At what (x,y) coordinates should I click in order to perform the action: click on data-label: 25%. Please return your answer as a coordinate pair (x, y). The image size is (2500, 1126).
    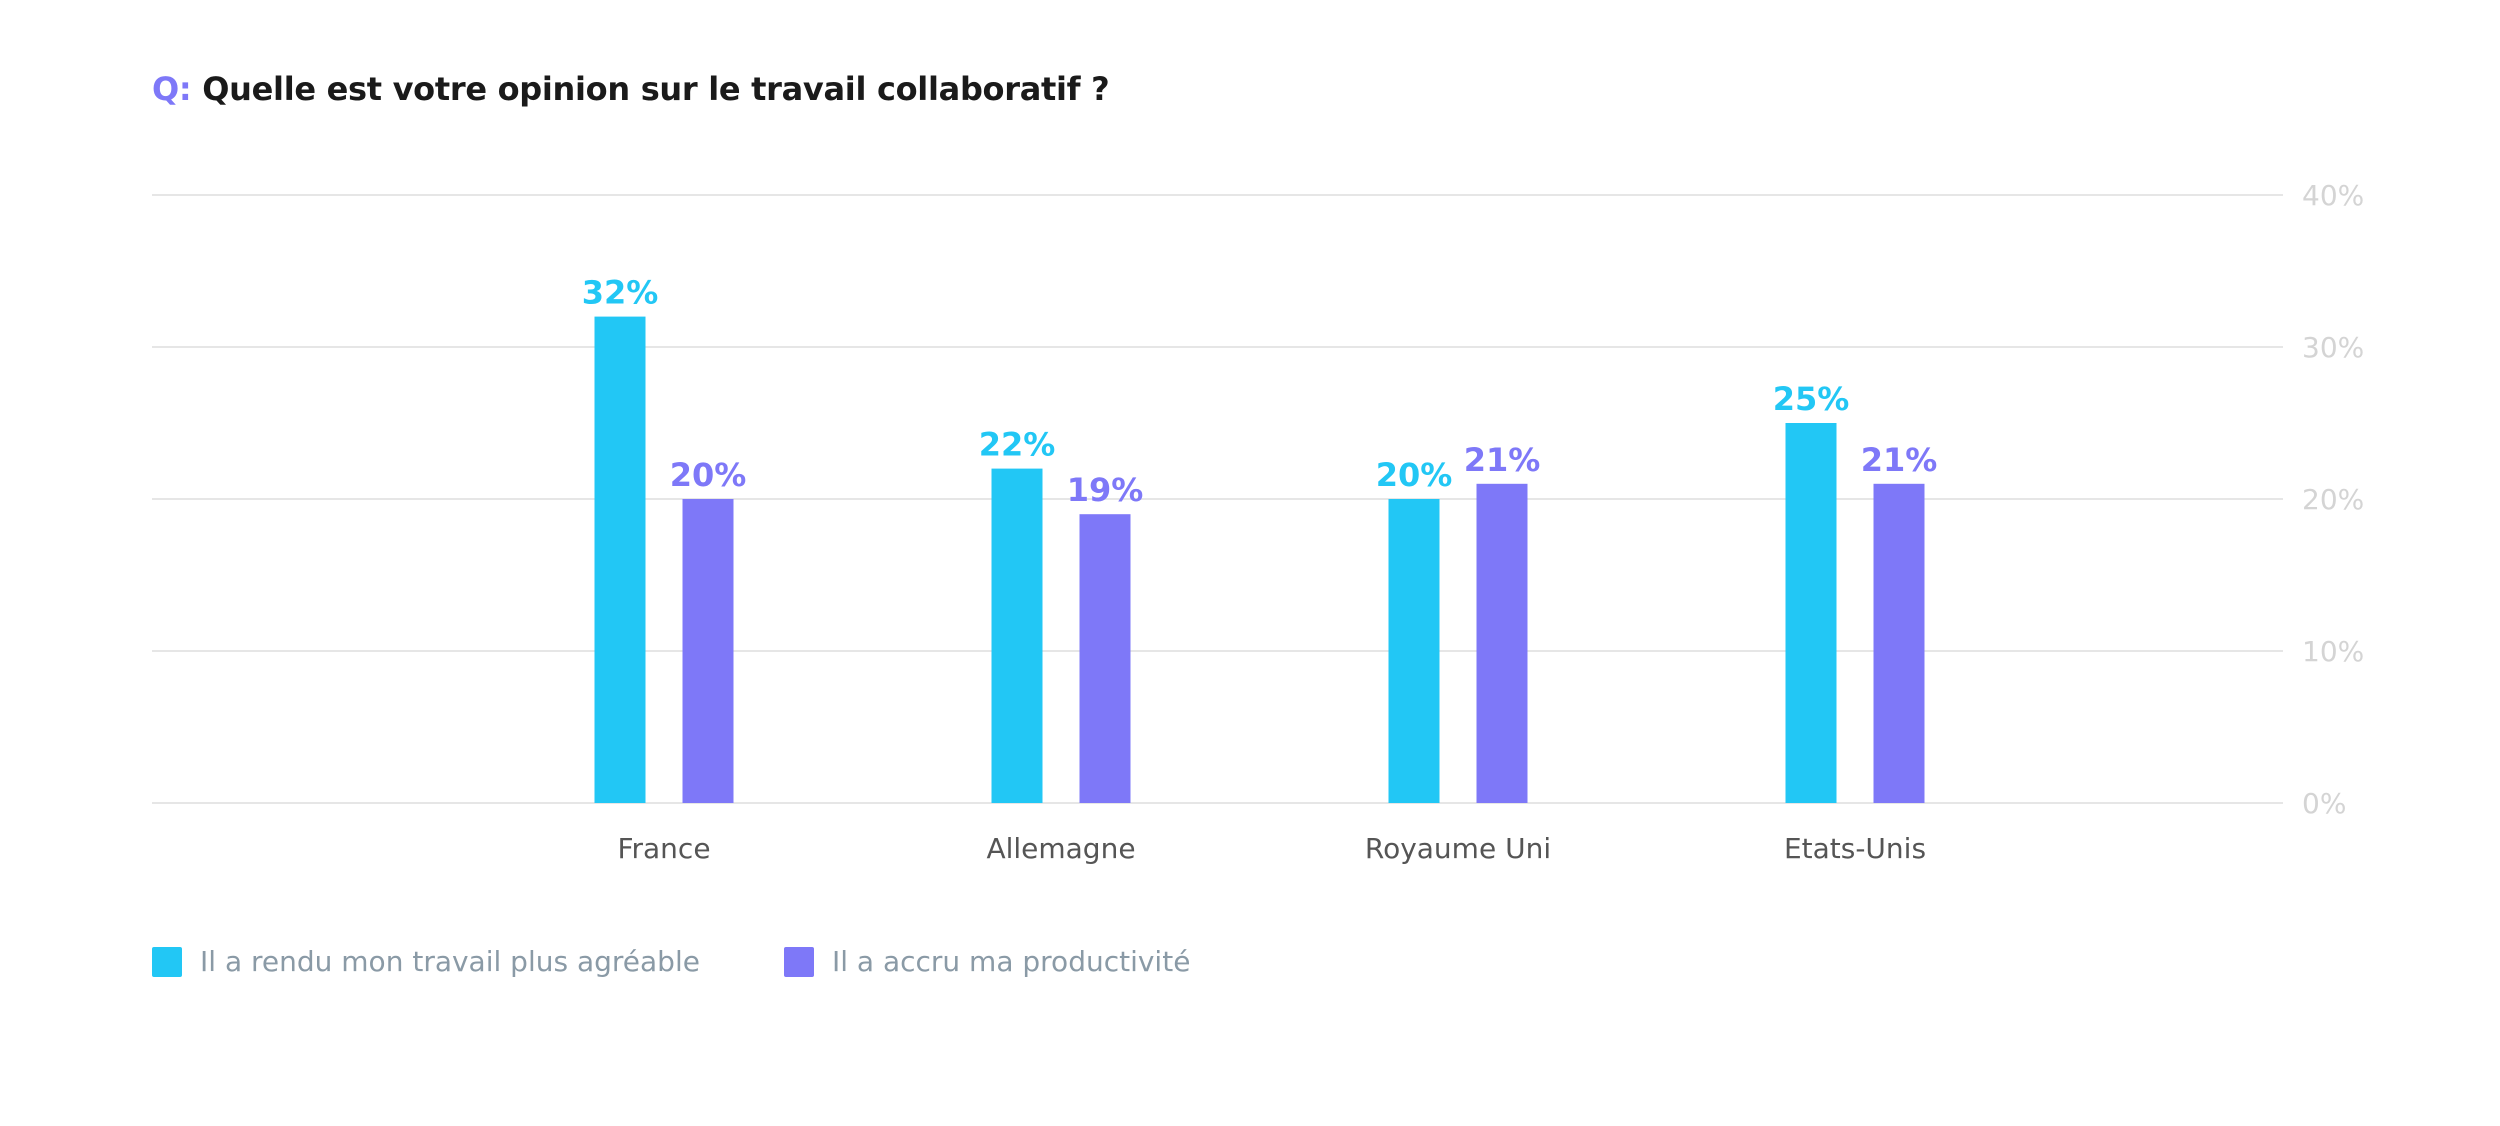
    Looking at the image, I should click on (1811, 399).